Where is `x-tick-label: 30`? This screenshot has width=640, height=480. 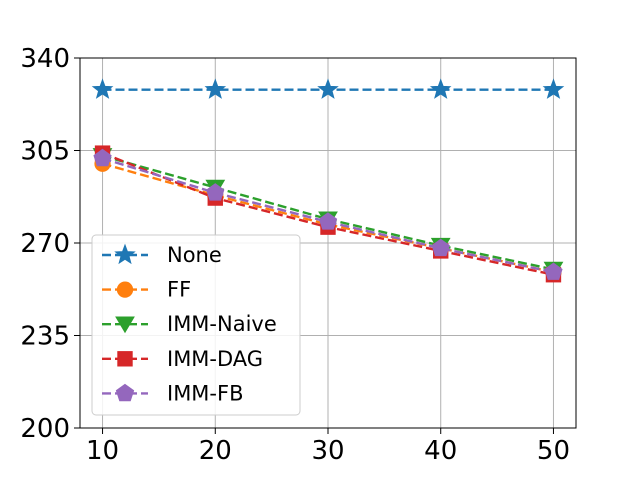
x-tick-label: 30 is located at coordinates (327, 451).